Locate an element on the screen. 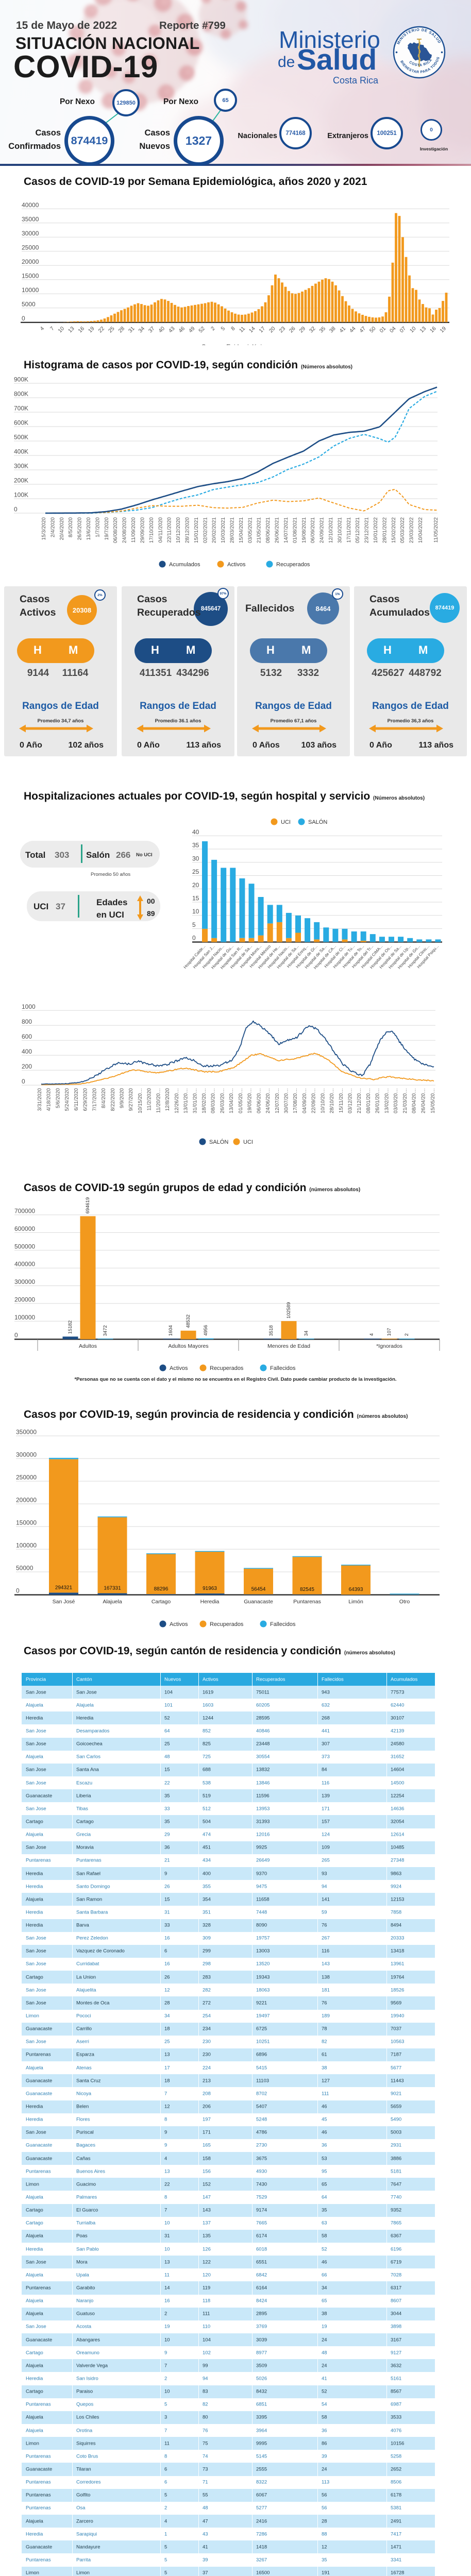 The image size is (471, 2576). svg-text: Cartago is located at coordinates (161, 1602).